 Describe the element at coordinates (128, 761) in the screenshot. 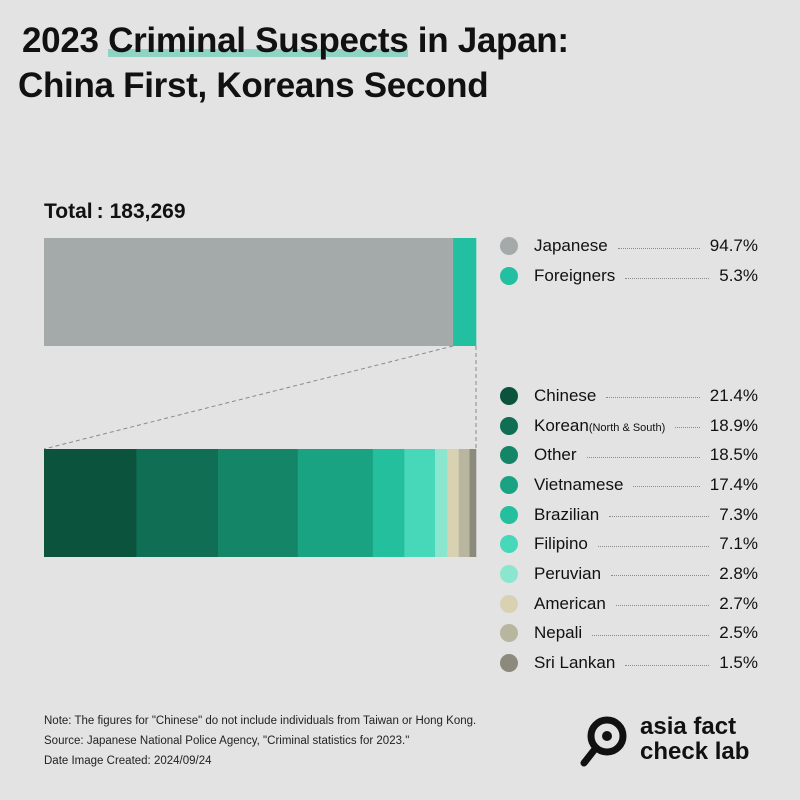

I see `date-line: Date Image Created: 2024/09/24` at that location.